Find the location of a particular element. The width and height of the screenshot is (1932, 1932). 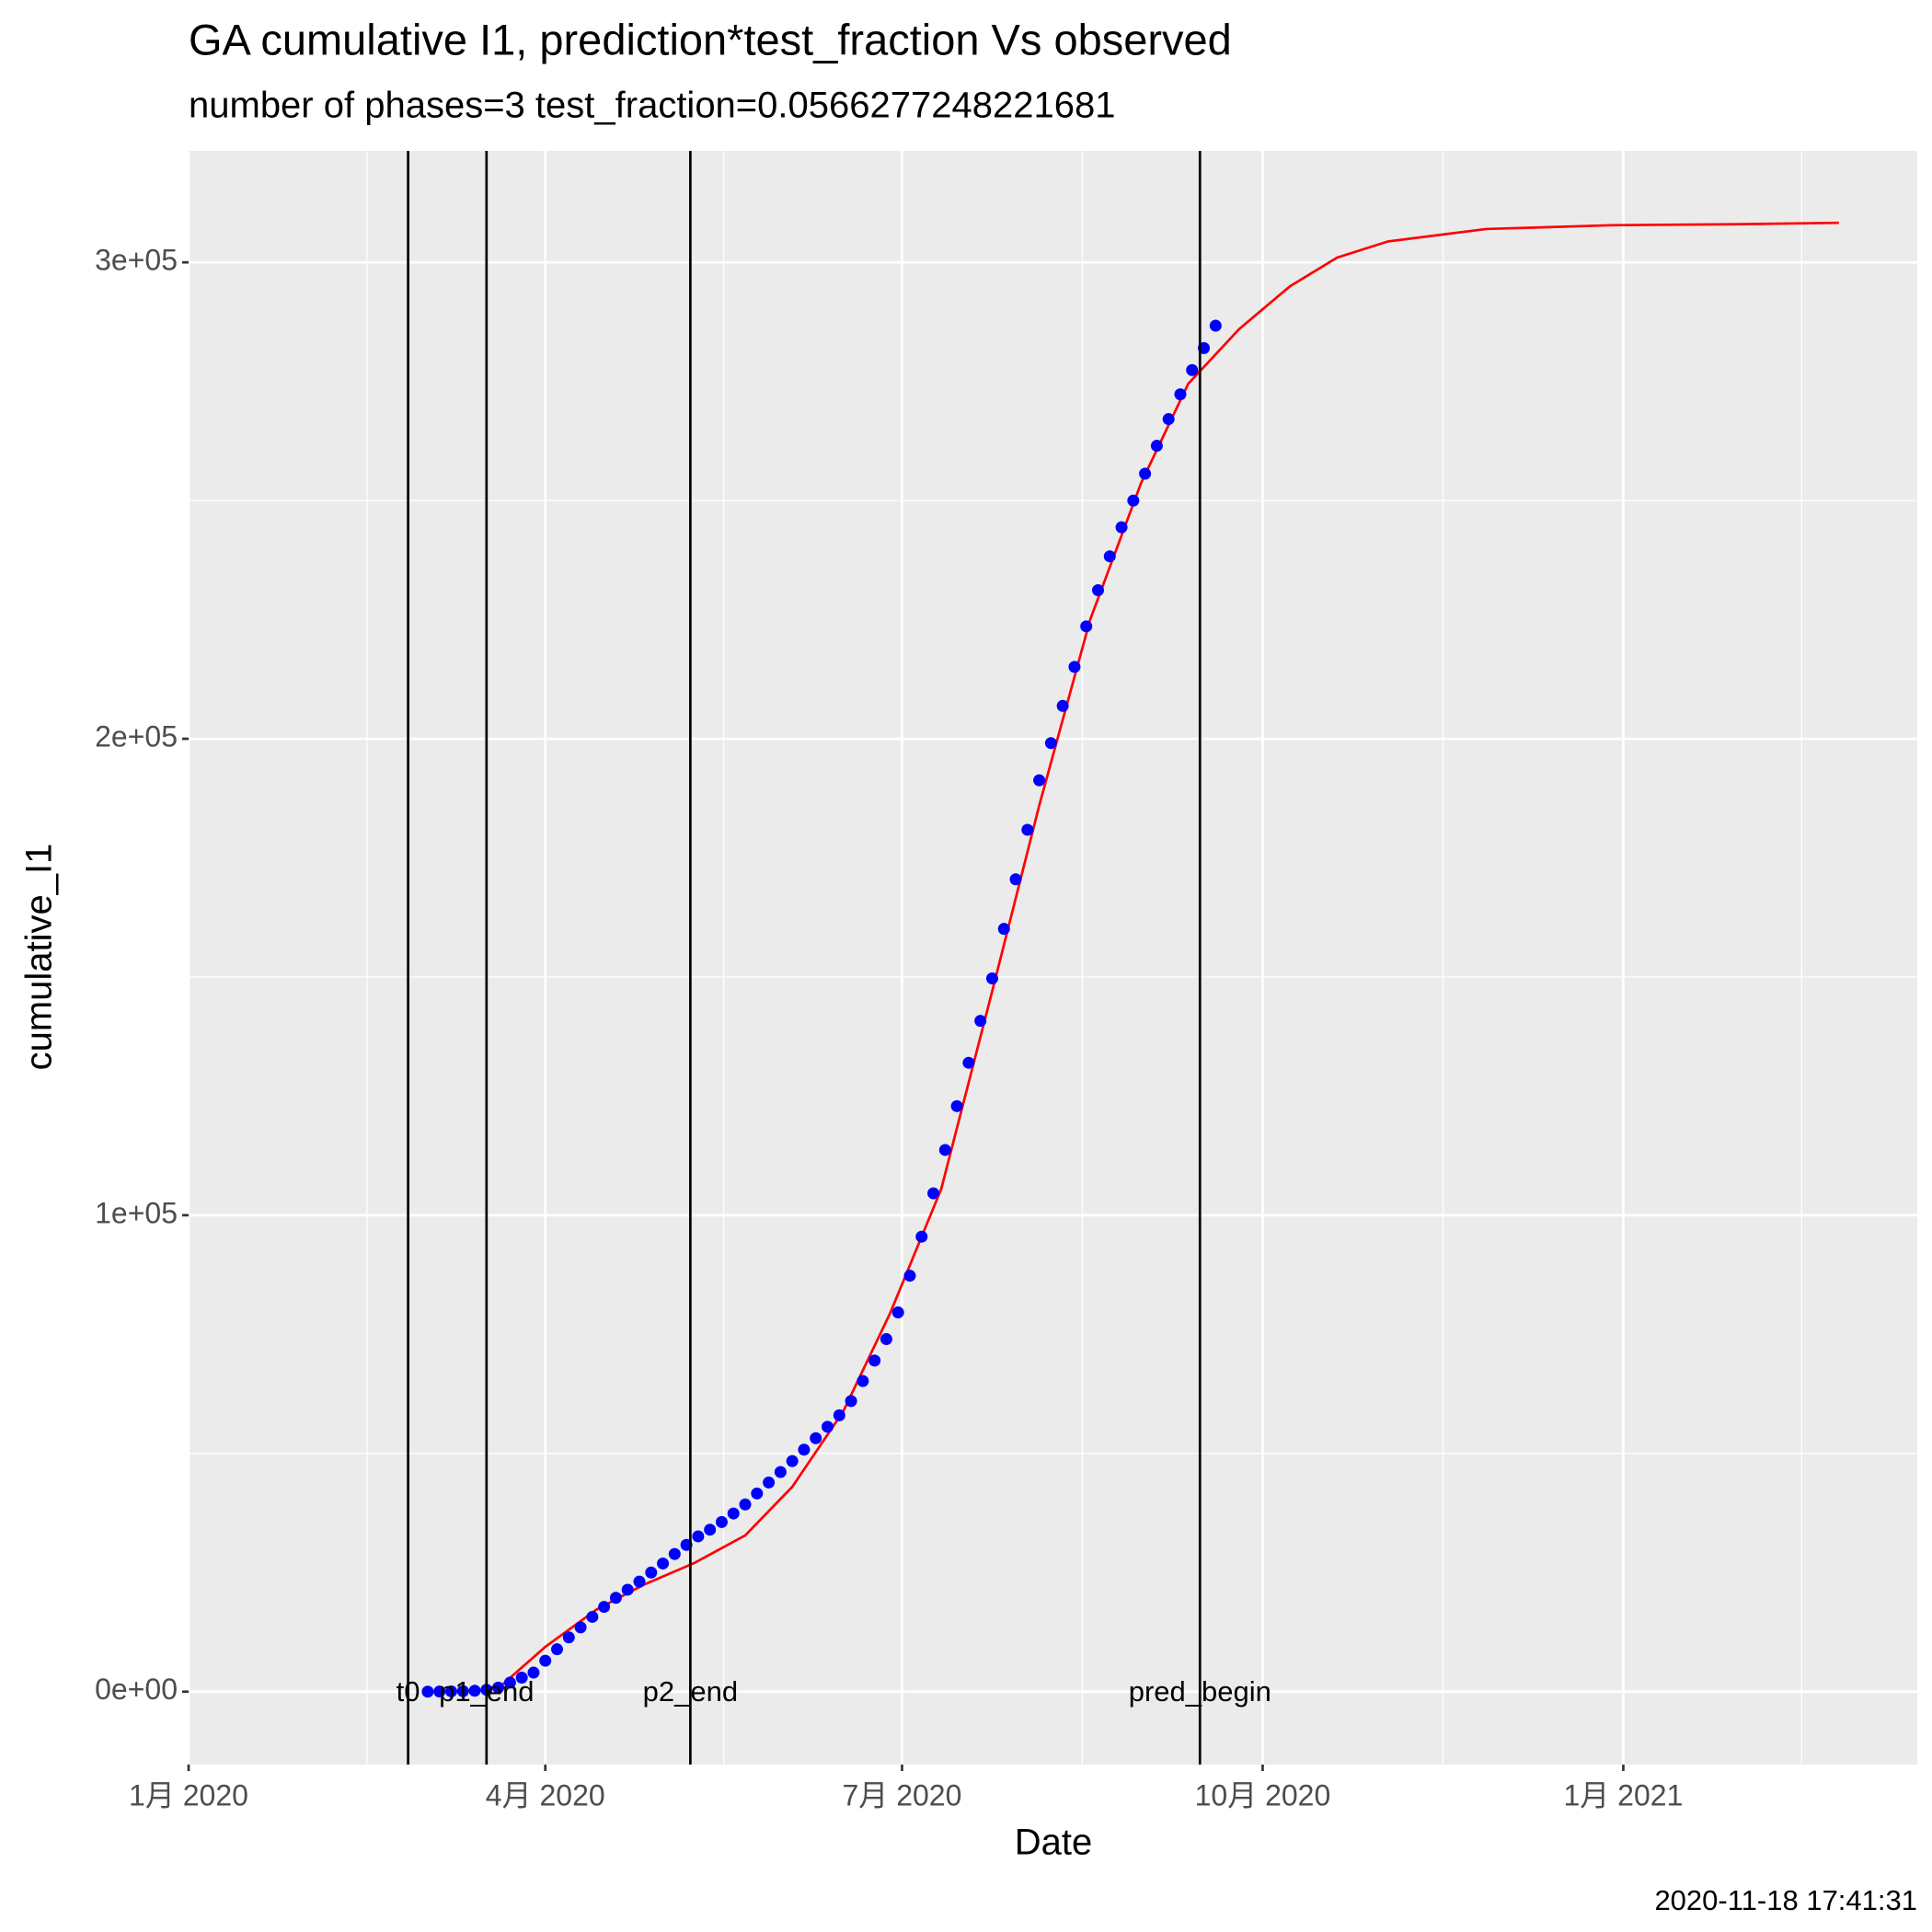

y-tick-label: 0e+00 is located at coordinates (136, 1689).